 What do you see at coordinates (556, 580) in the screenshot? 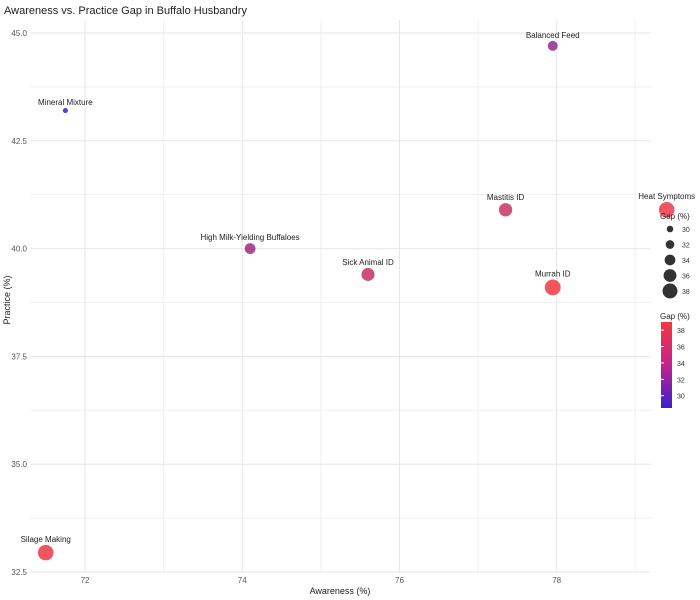
I see `x-tick-label: 78` at bounding box center [556, 580].